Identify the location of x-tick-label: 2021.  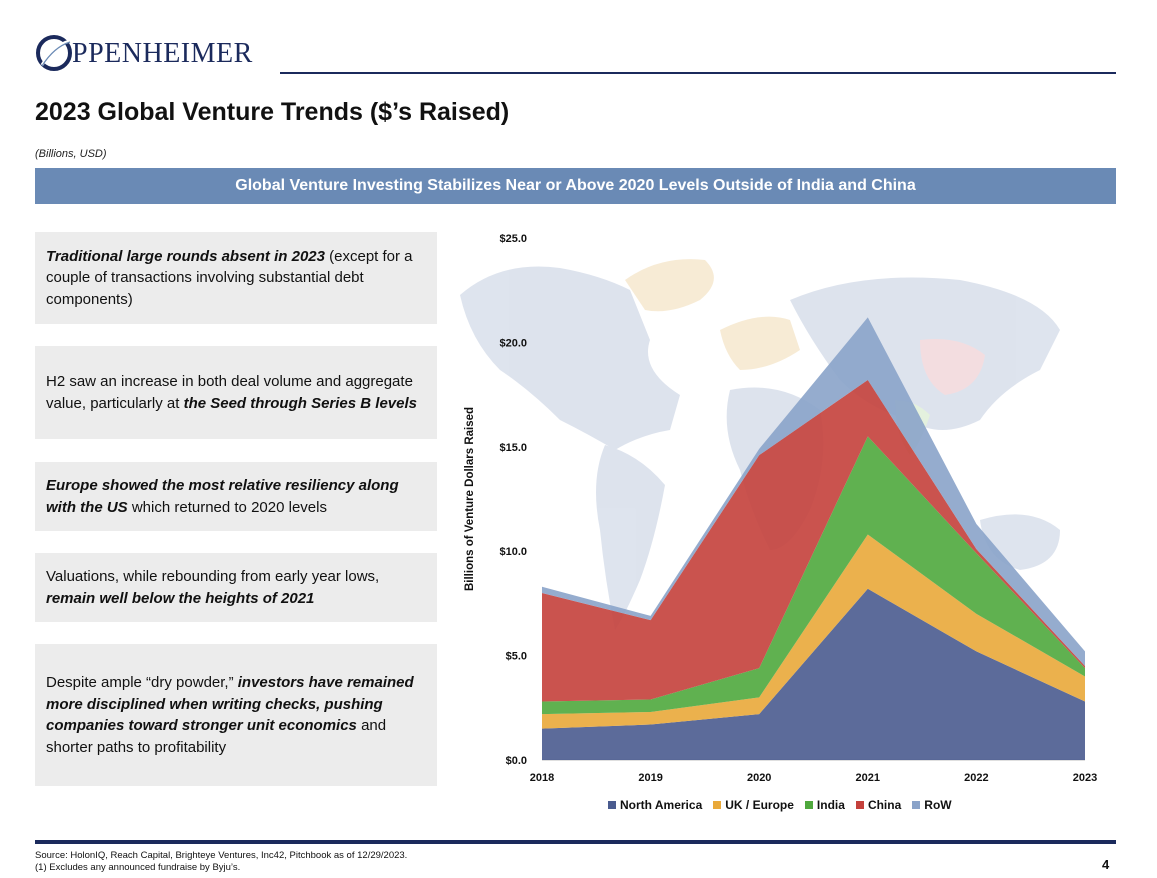
(868, 778).